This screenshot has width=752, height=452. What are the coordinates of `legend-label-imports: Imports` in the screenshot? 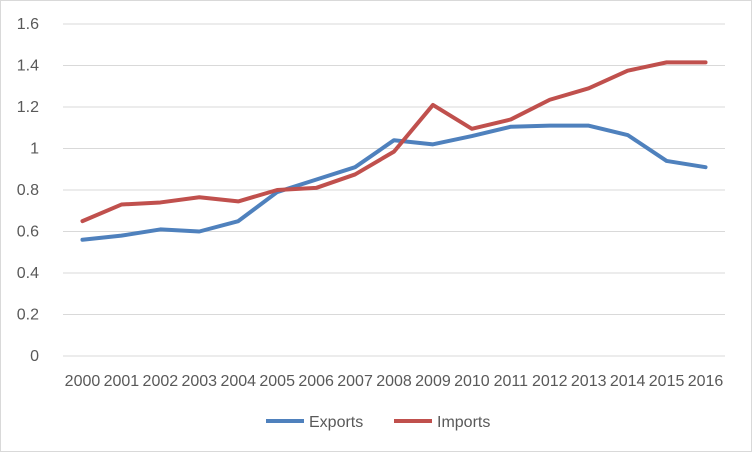 It's located at (463, 422).